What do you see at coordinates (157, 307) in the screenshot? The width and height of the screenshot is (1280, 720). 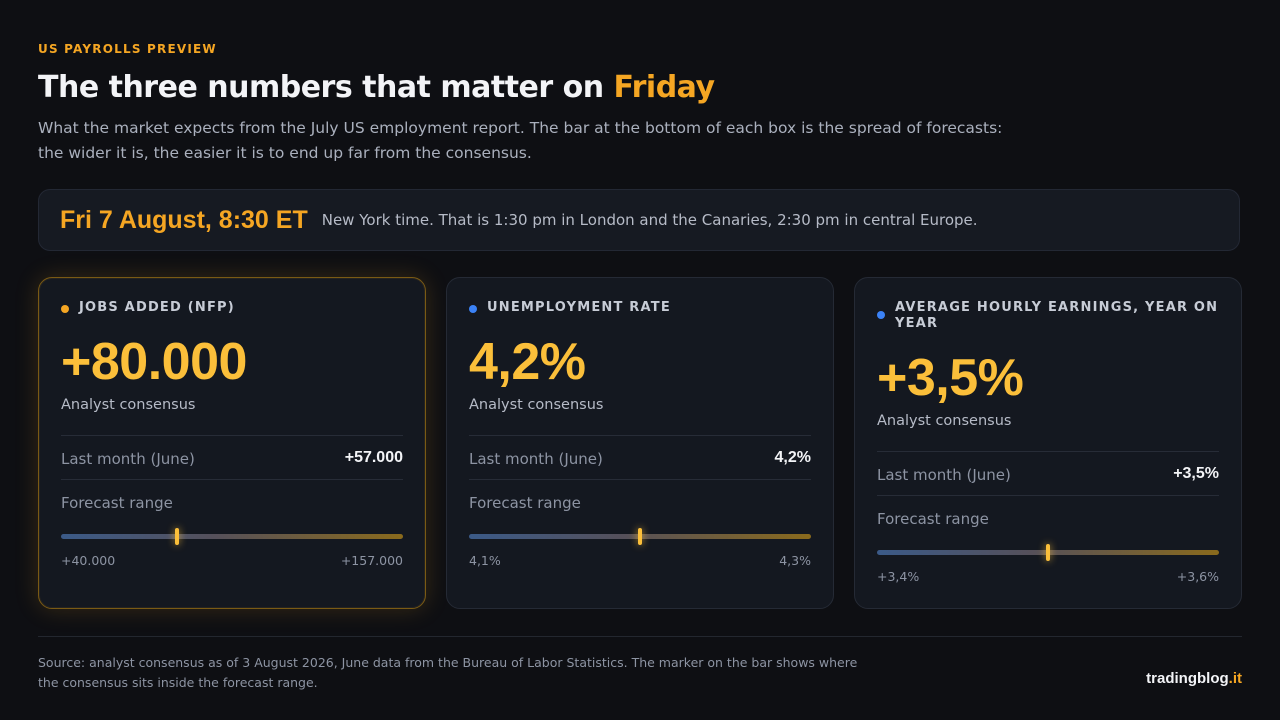 I see `card-label-text: JOBS ADDED (NFP)` at bounding box center [157, 307].